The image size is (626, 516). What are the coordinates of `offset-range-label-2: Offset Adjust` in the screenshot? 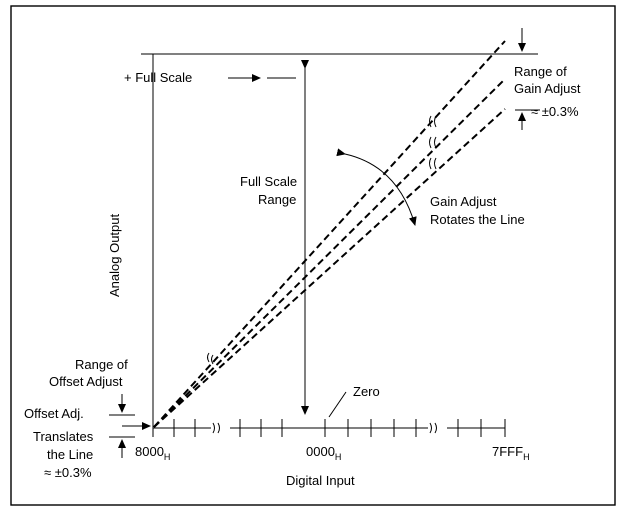 It's located at (86, 381).